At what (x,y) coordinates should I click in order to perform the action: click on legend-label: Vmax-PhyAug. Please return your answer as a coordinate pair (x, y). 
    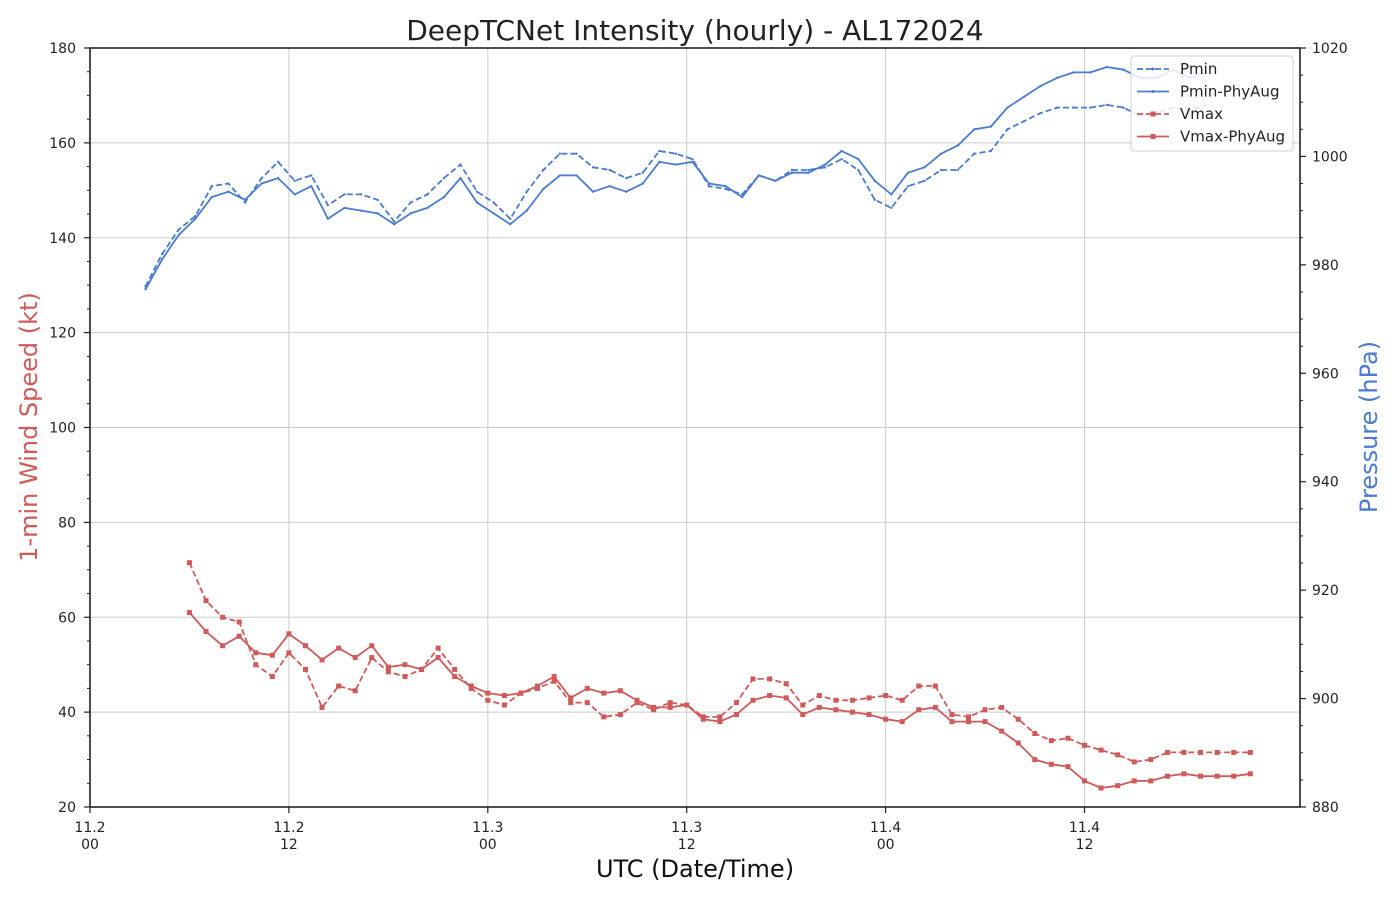
    Looking at the image, I should click on (1232, 137).